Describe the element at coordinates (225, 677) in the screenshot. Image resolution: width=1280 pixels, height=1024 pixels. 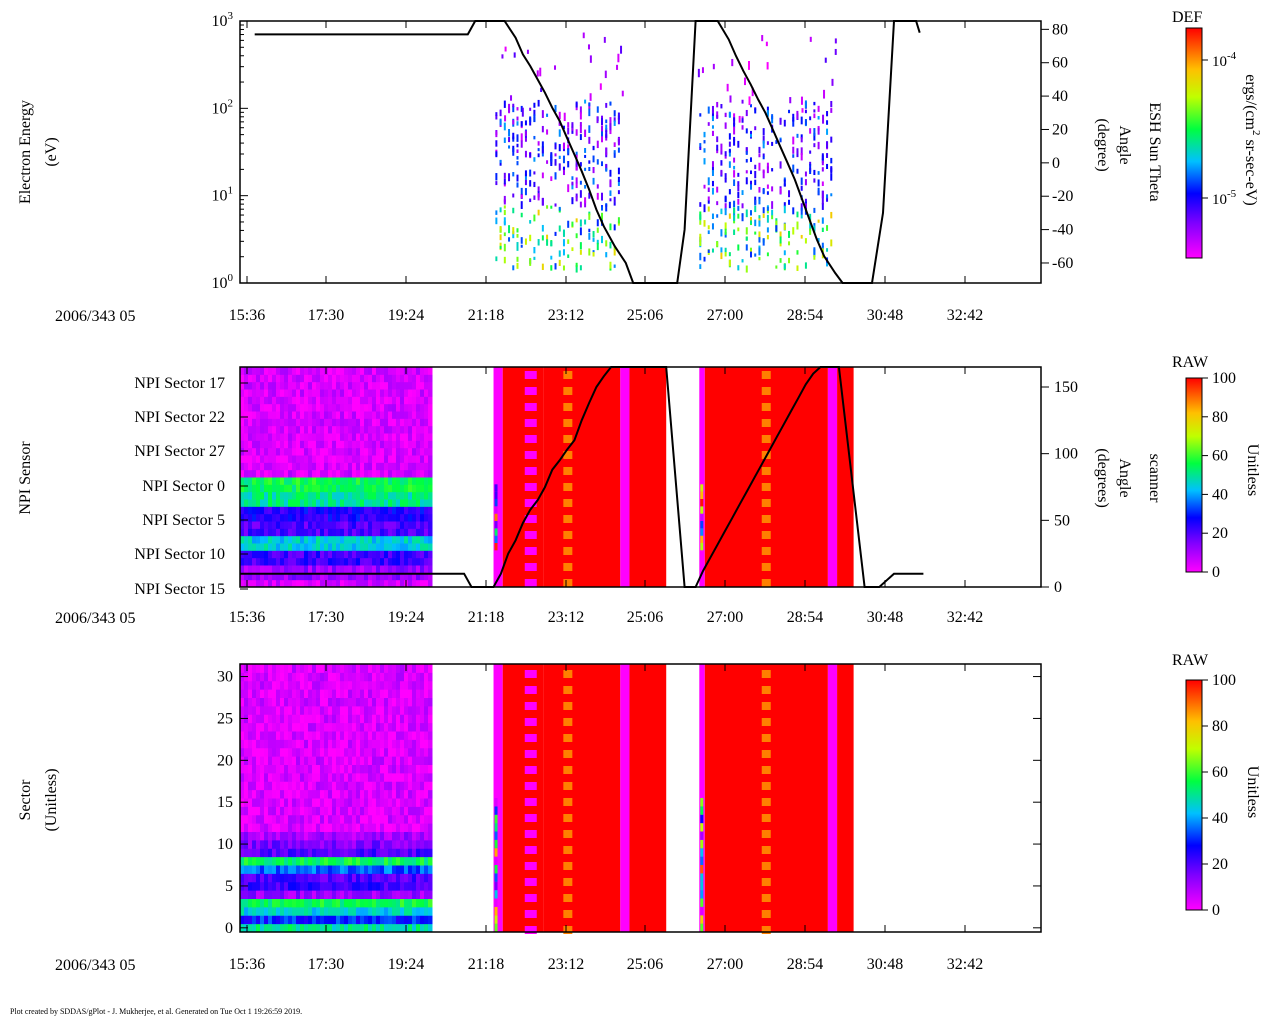
I see `y-tick-label: 30` at that location.